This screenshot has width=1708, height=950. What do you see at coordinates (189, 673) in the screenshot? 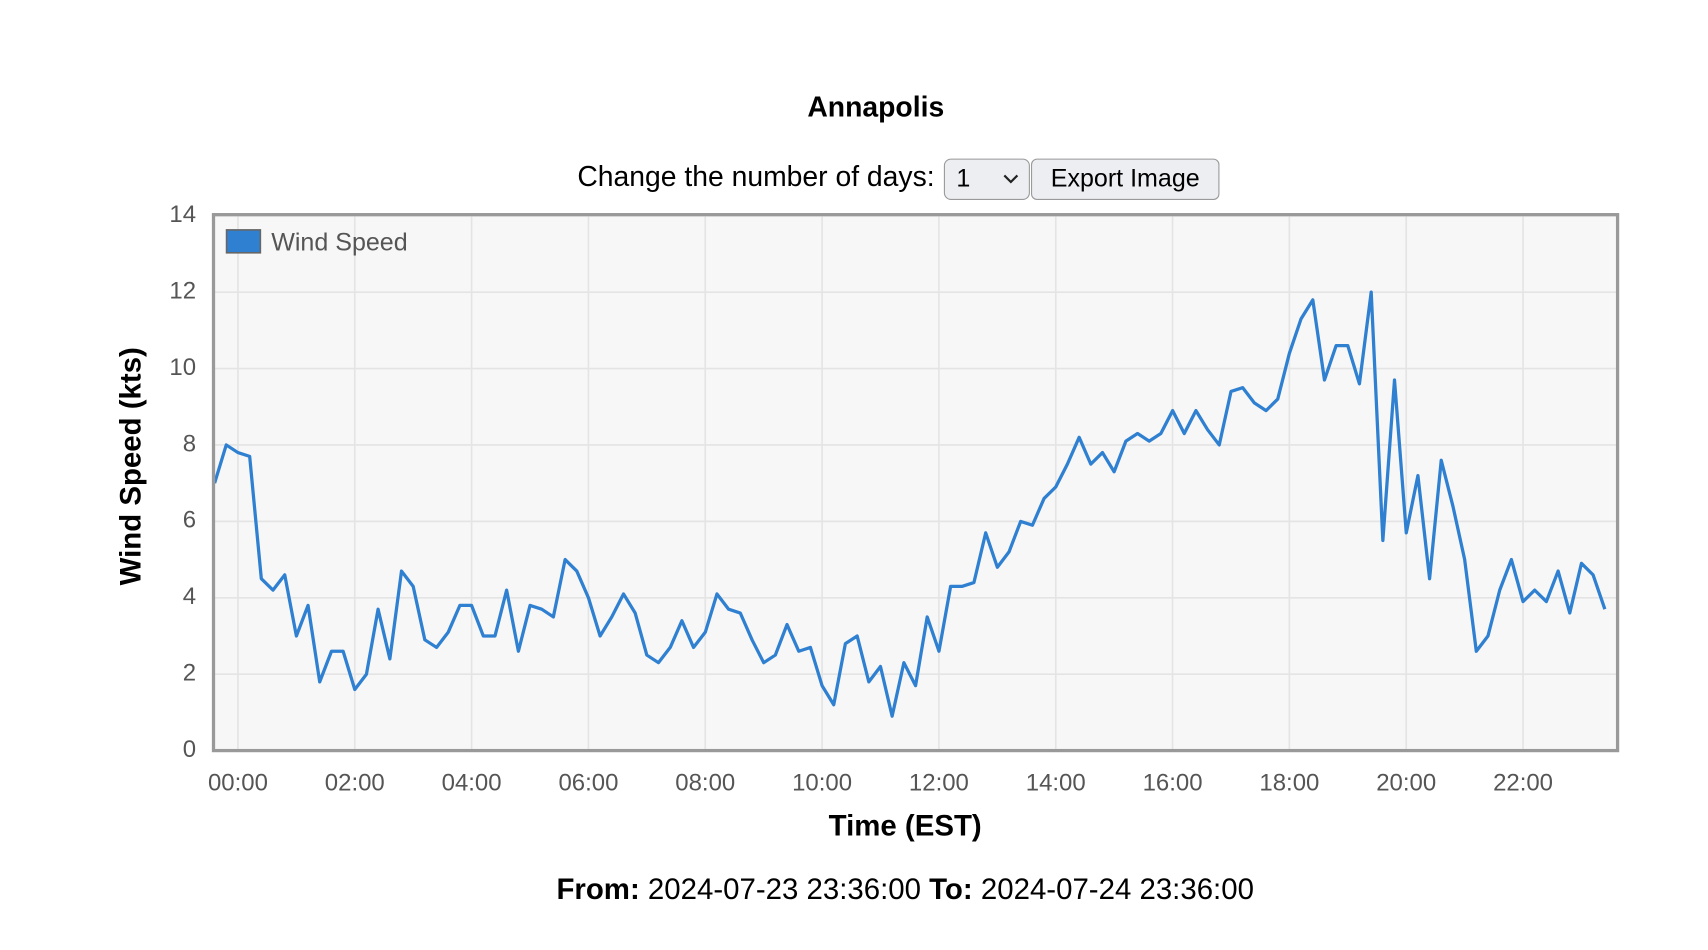
I see `y-tick-label: 2` at bounding box center [189, 673].